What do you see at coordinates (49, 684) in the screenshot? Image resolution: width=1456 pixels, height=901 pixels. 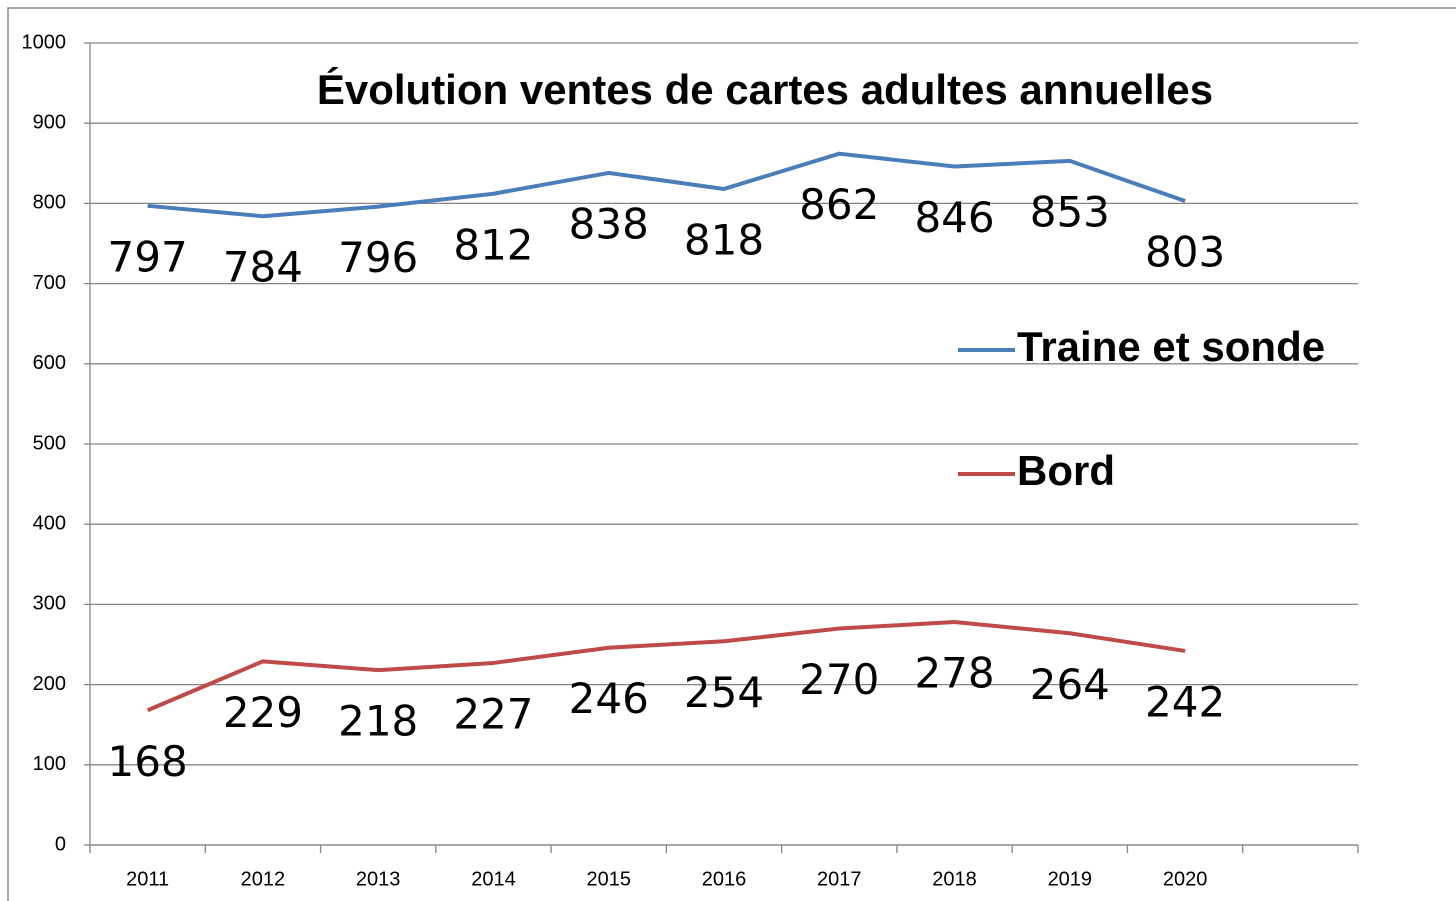 I see `y-tick-label: 200` at bounding box center [49, 684].